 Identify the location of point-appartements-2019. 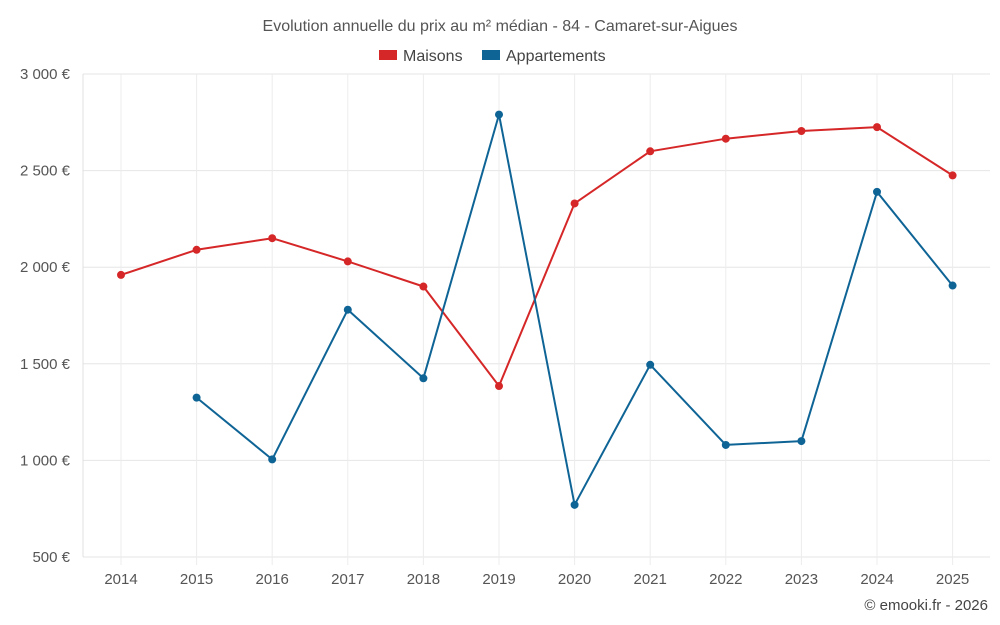
(499, 114).